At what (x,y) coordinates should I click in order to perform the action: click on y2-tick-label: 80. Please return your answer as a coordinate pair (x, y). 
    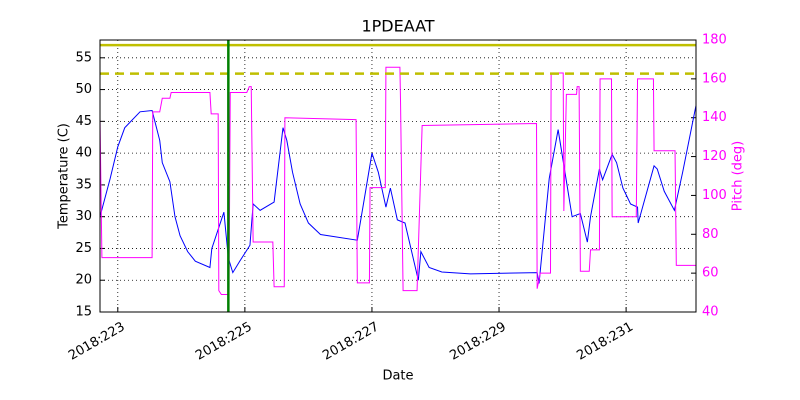
    Looking at the image, I should click on (710, 234).